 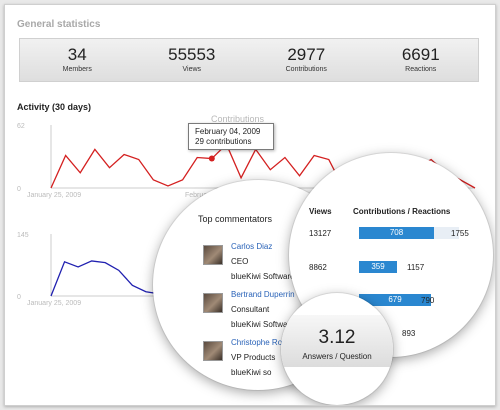 I want to click on views-column-header: Views, so click(x=320, y=211).